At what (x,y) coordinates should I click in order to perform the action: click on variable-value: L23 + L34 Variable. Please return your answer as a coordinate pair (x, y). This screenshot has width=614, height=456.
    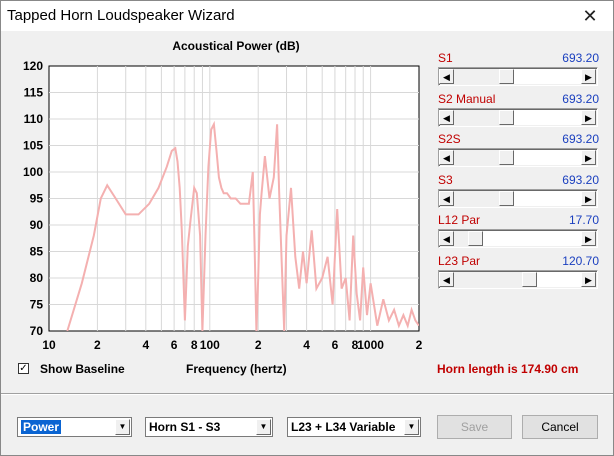
    Looking at the image, I should click on (343, 427).